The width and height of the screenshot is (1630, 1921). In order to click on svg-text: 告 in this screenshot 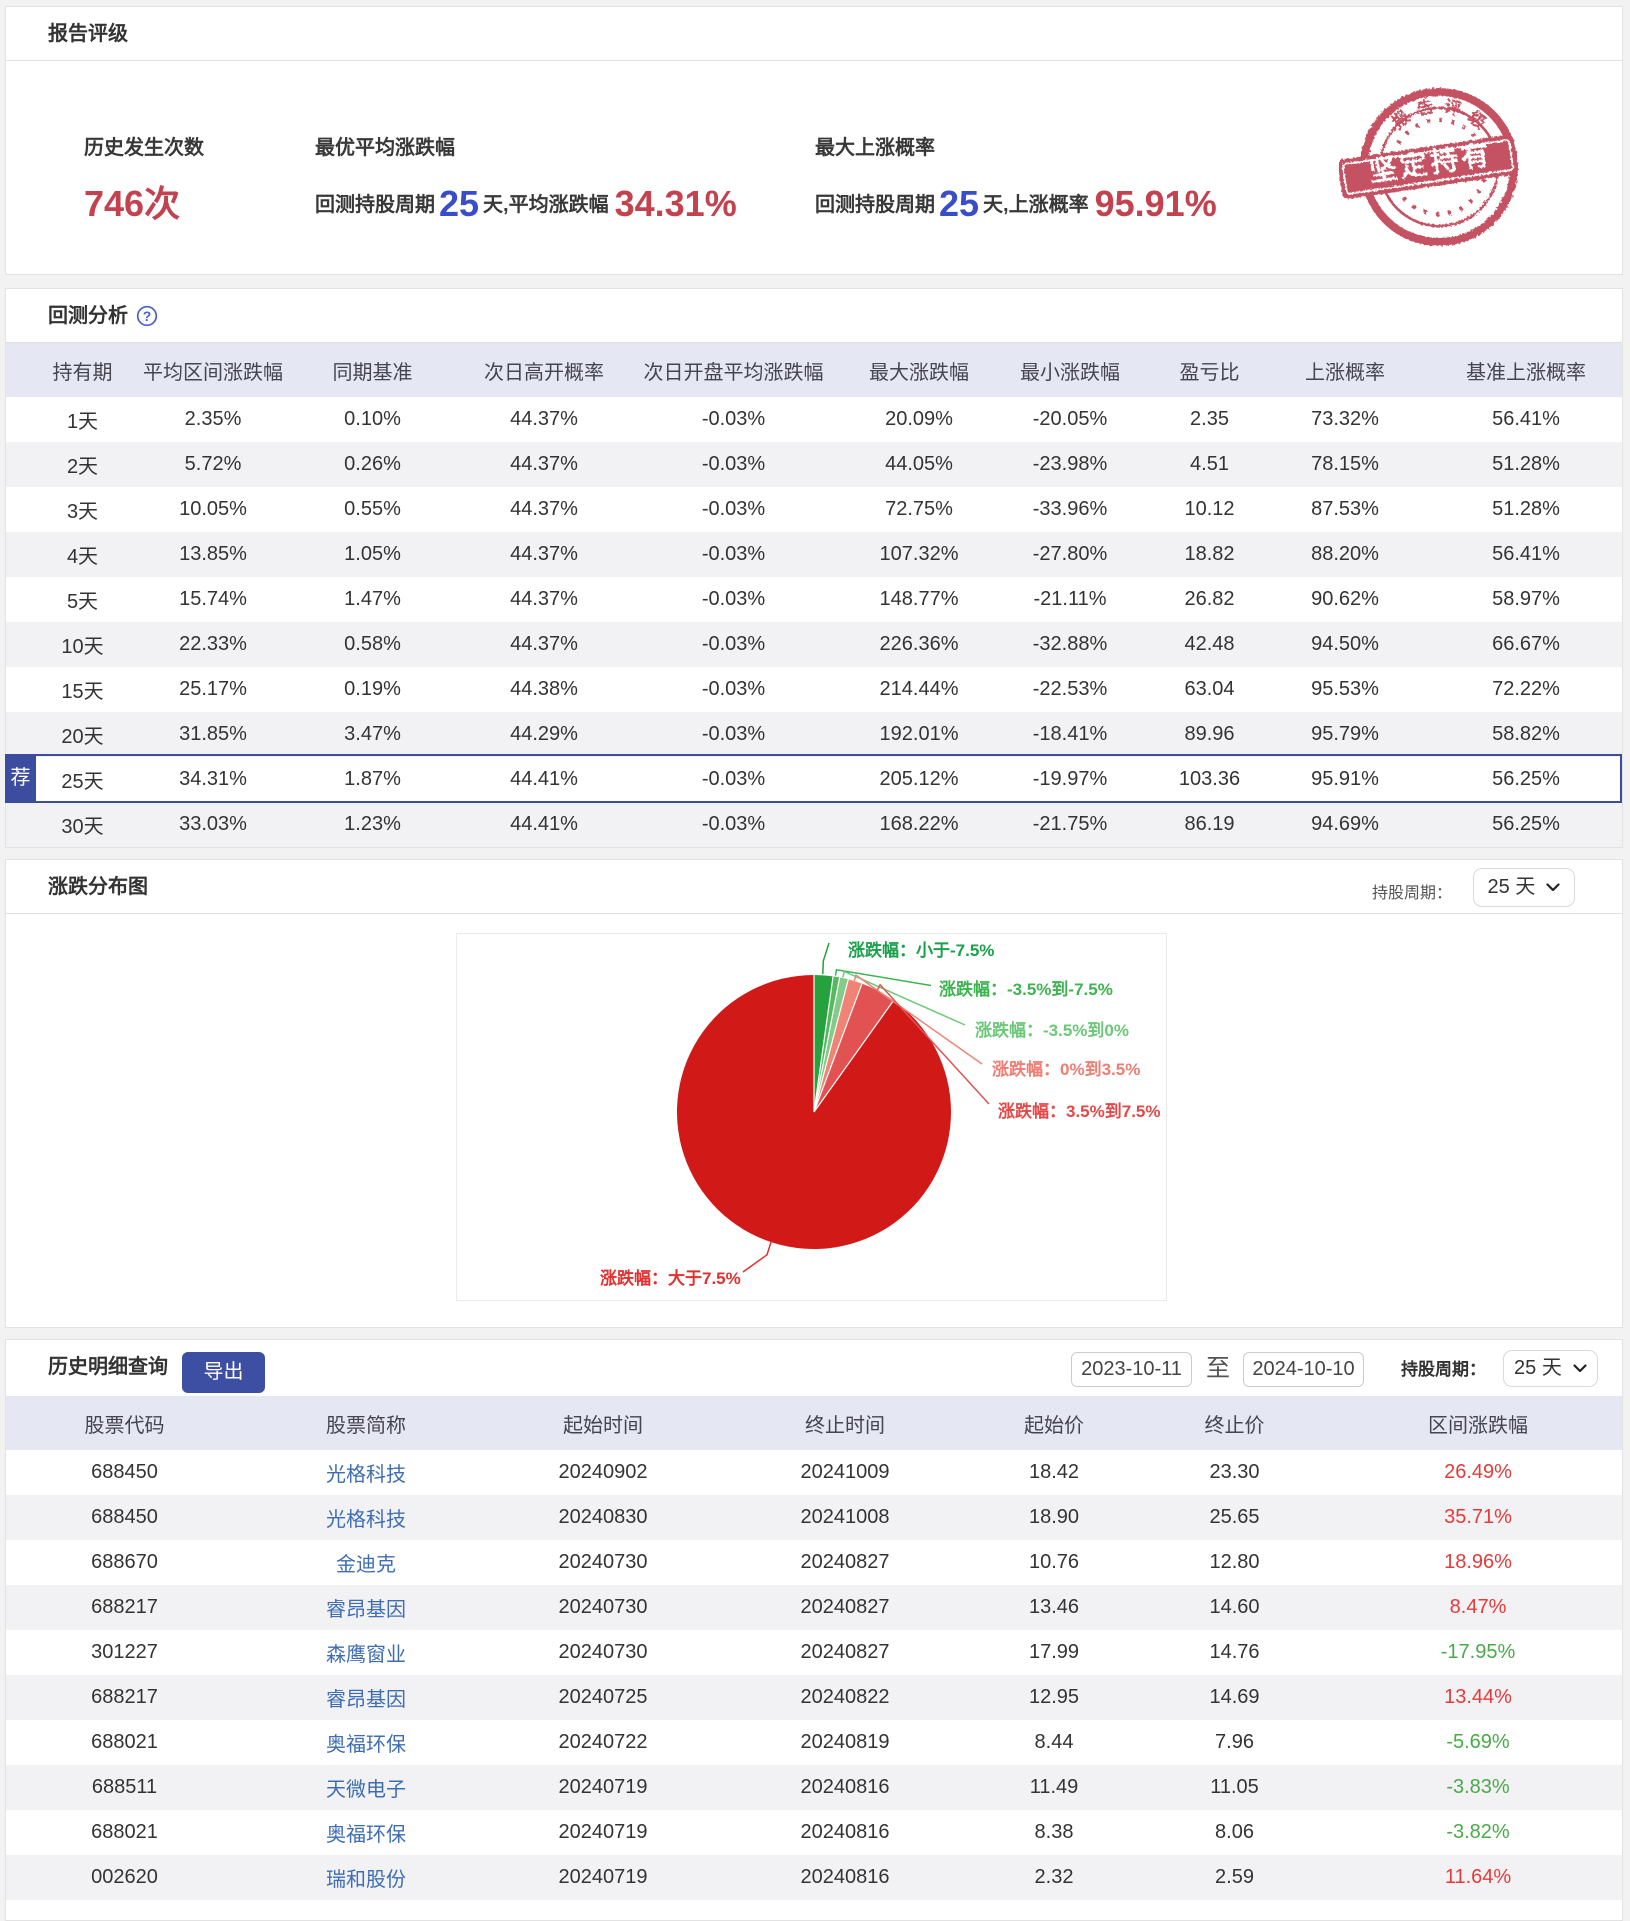, I will do `click(1425, 107)`.